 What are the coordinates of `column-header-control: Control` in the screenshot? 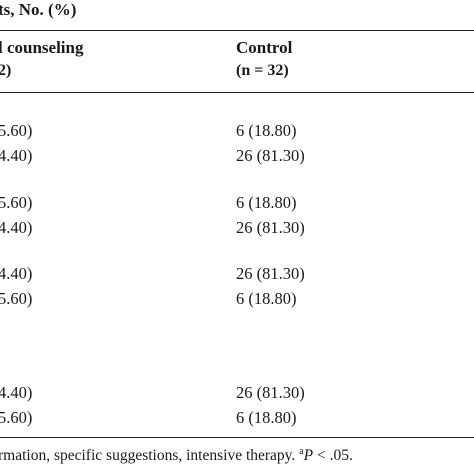 It's located at (264, 47).